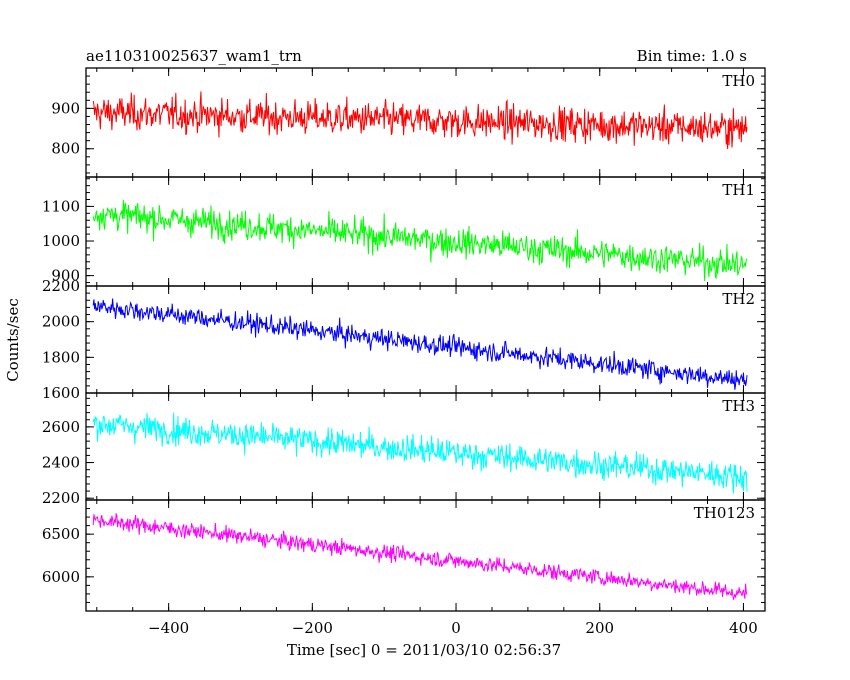 The image size is (850, 680). I want to click on panel-th3: 2200 2400 2600 TH3, so click(404, 449).